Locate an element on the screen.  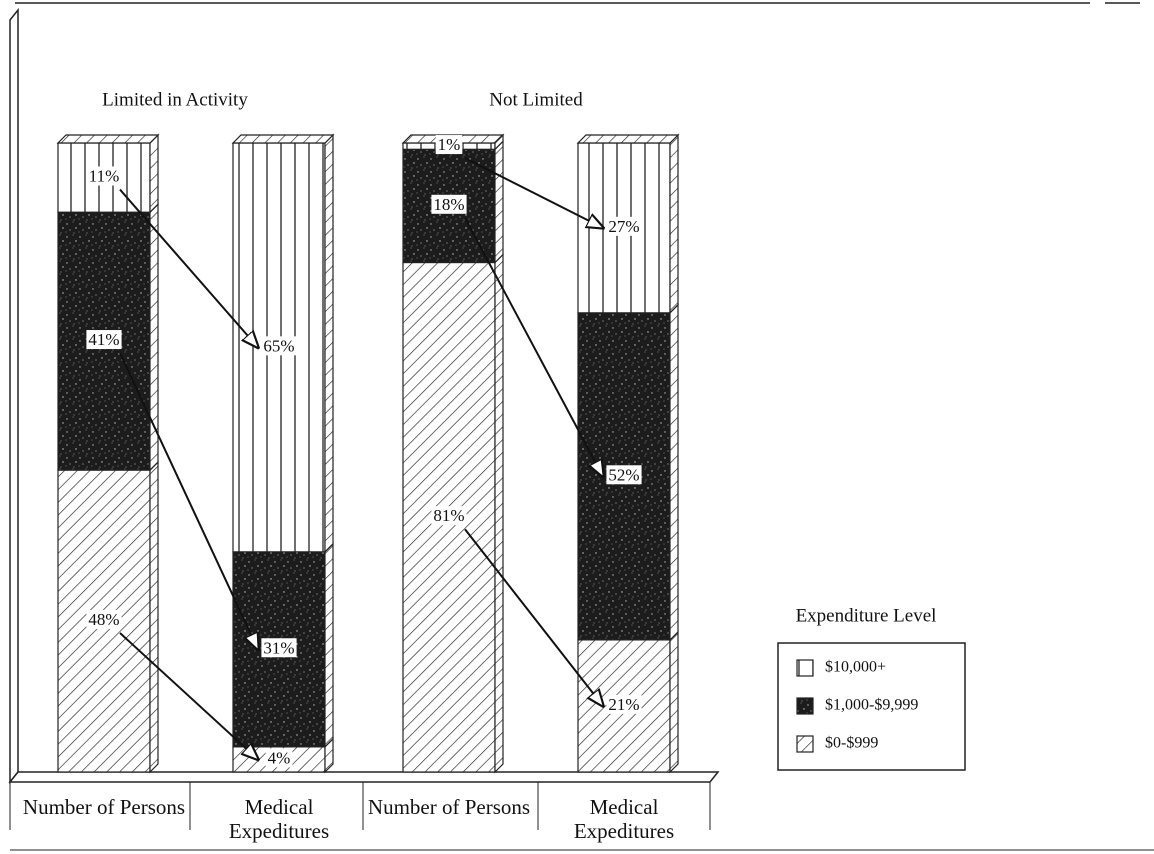
value-label: 65% is located at coordinates (278, 345).